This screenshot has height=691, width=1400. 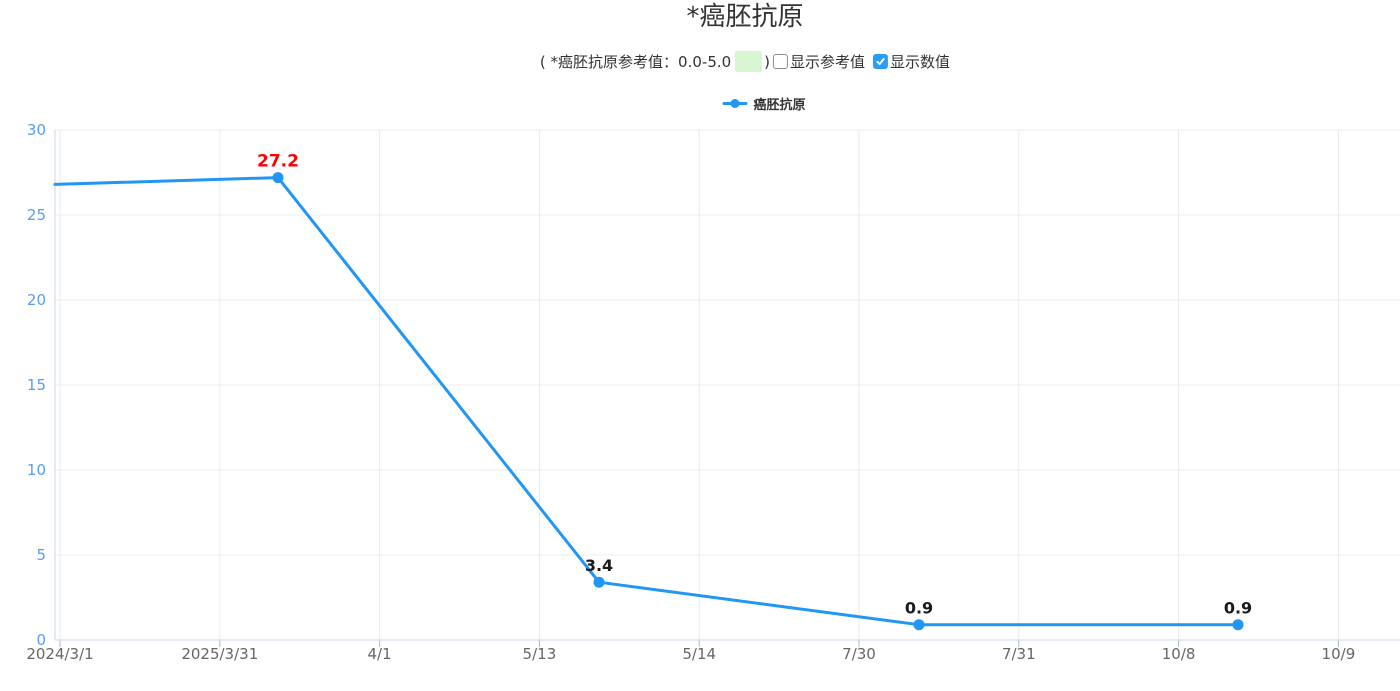 I want to click on legend-item-cea: 癌胚抗原, so click(x=764, y=103).